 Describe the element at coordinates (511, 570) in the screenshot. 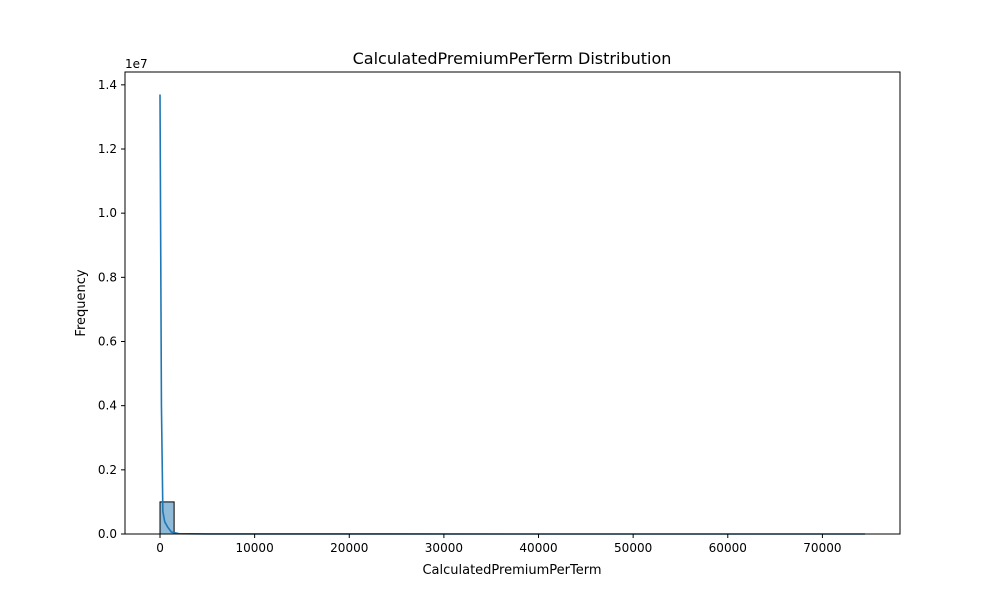

I see `x-axis-label: CalculatedPremiumPerTerm` at that location.